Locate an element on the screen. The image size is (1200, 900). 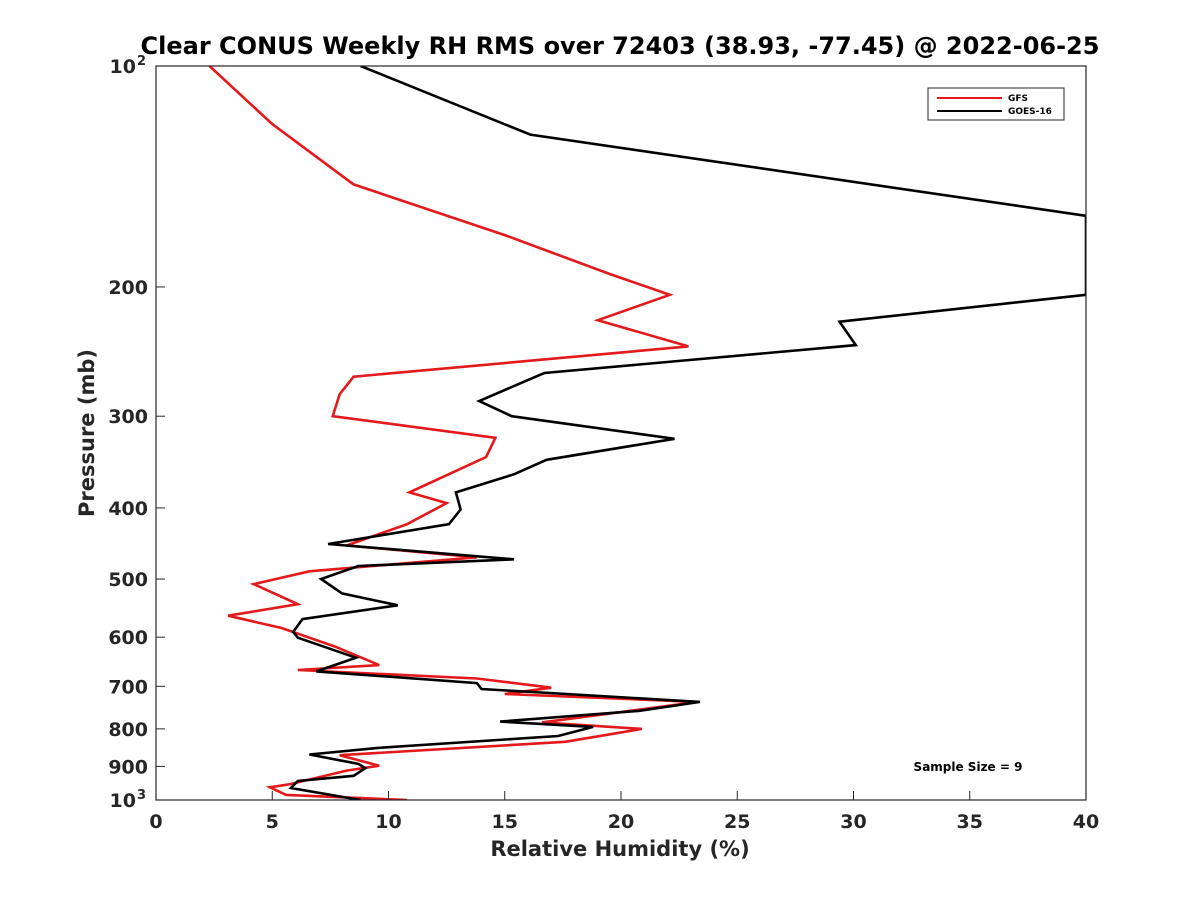
x-tick-label: 15 is located at coordinates (505, 822).